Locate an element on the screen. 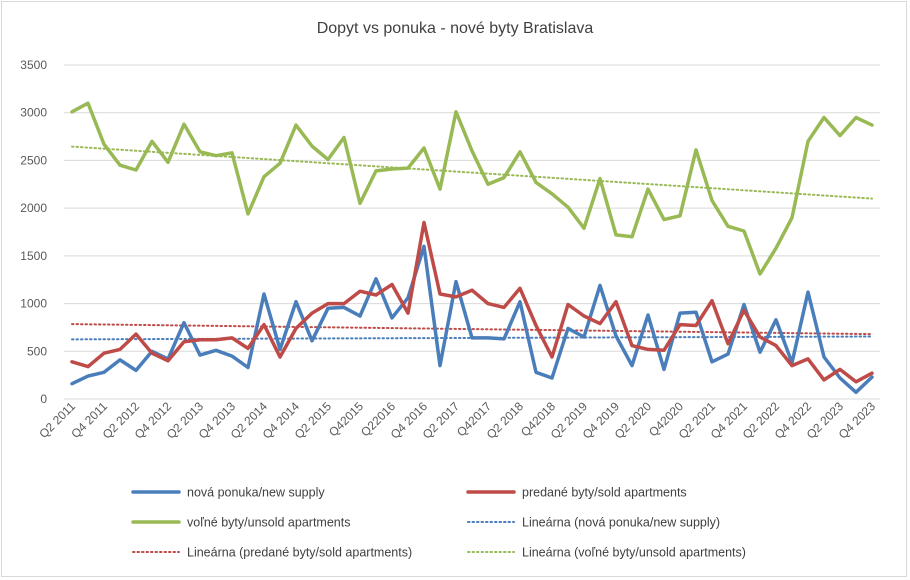 Image resolution: width=910 pixels, height=580 pixels. y-tick-label: 1000 is located at coordinates (33, 304).